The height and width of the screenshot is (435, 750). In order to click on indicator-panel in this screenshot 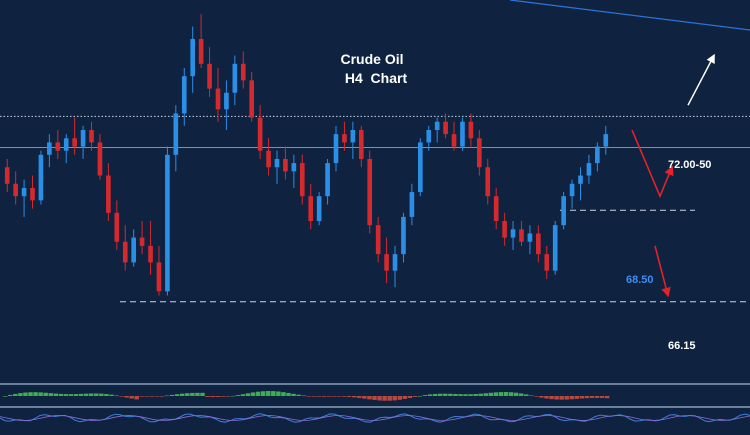, I will do `click(375, 403)`.